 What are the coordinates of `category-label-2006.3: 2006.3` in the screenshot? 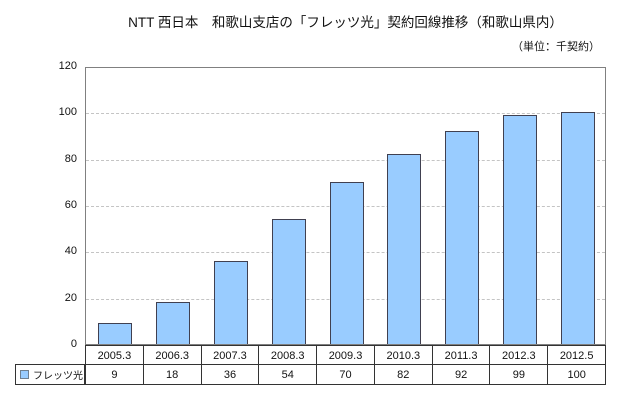 It's located at (171, 355).